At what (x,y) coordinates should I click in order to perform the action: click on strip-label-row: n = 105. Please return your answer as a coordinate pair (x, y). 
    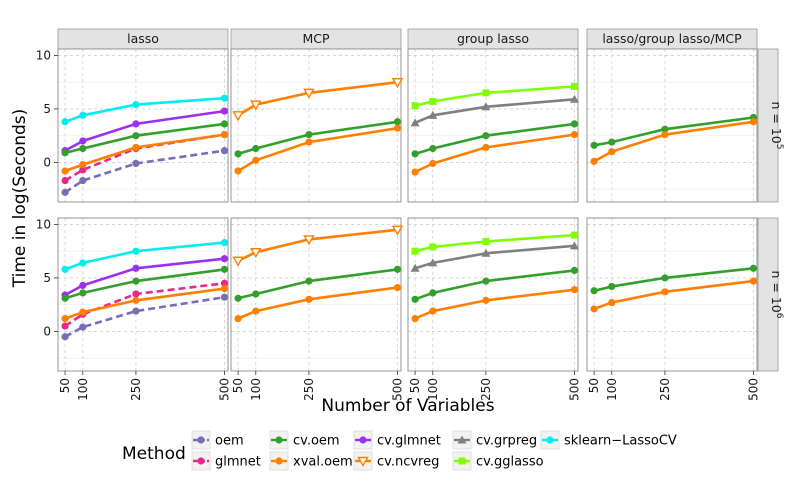
    Looking at the image, I should click on (776, 126).